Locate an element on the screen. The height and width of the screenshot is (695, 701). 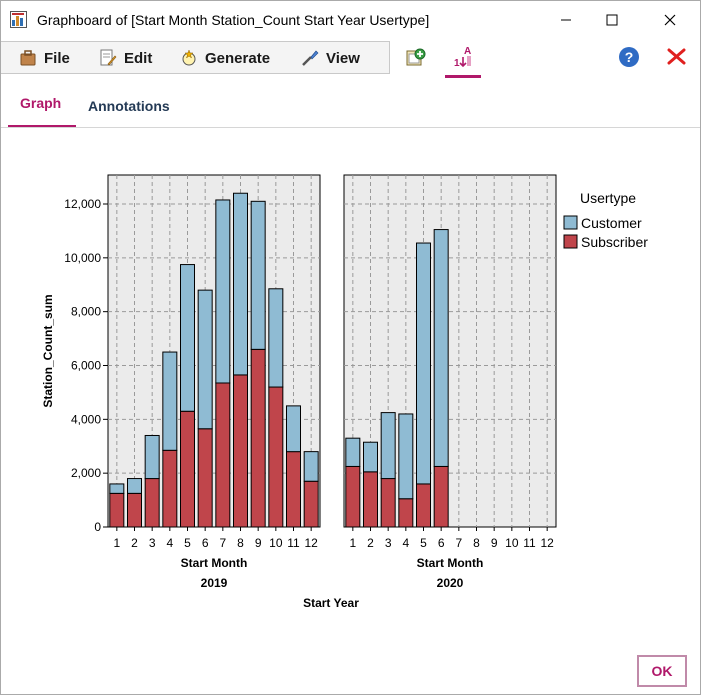
y-tick-label: 2,000 is located at coordinates (86, 473).